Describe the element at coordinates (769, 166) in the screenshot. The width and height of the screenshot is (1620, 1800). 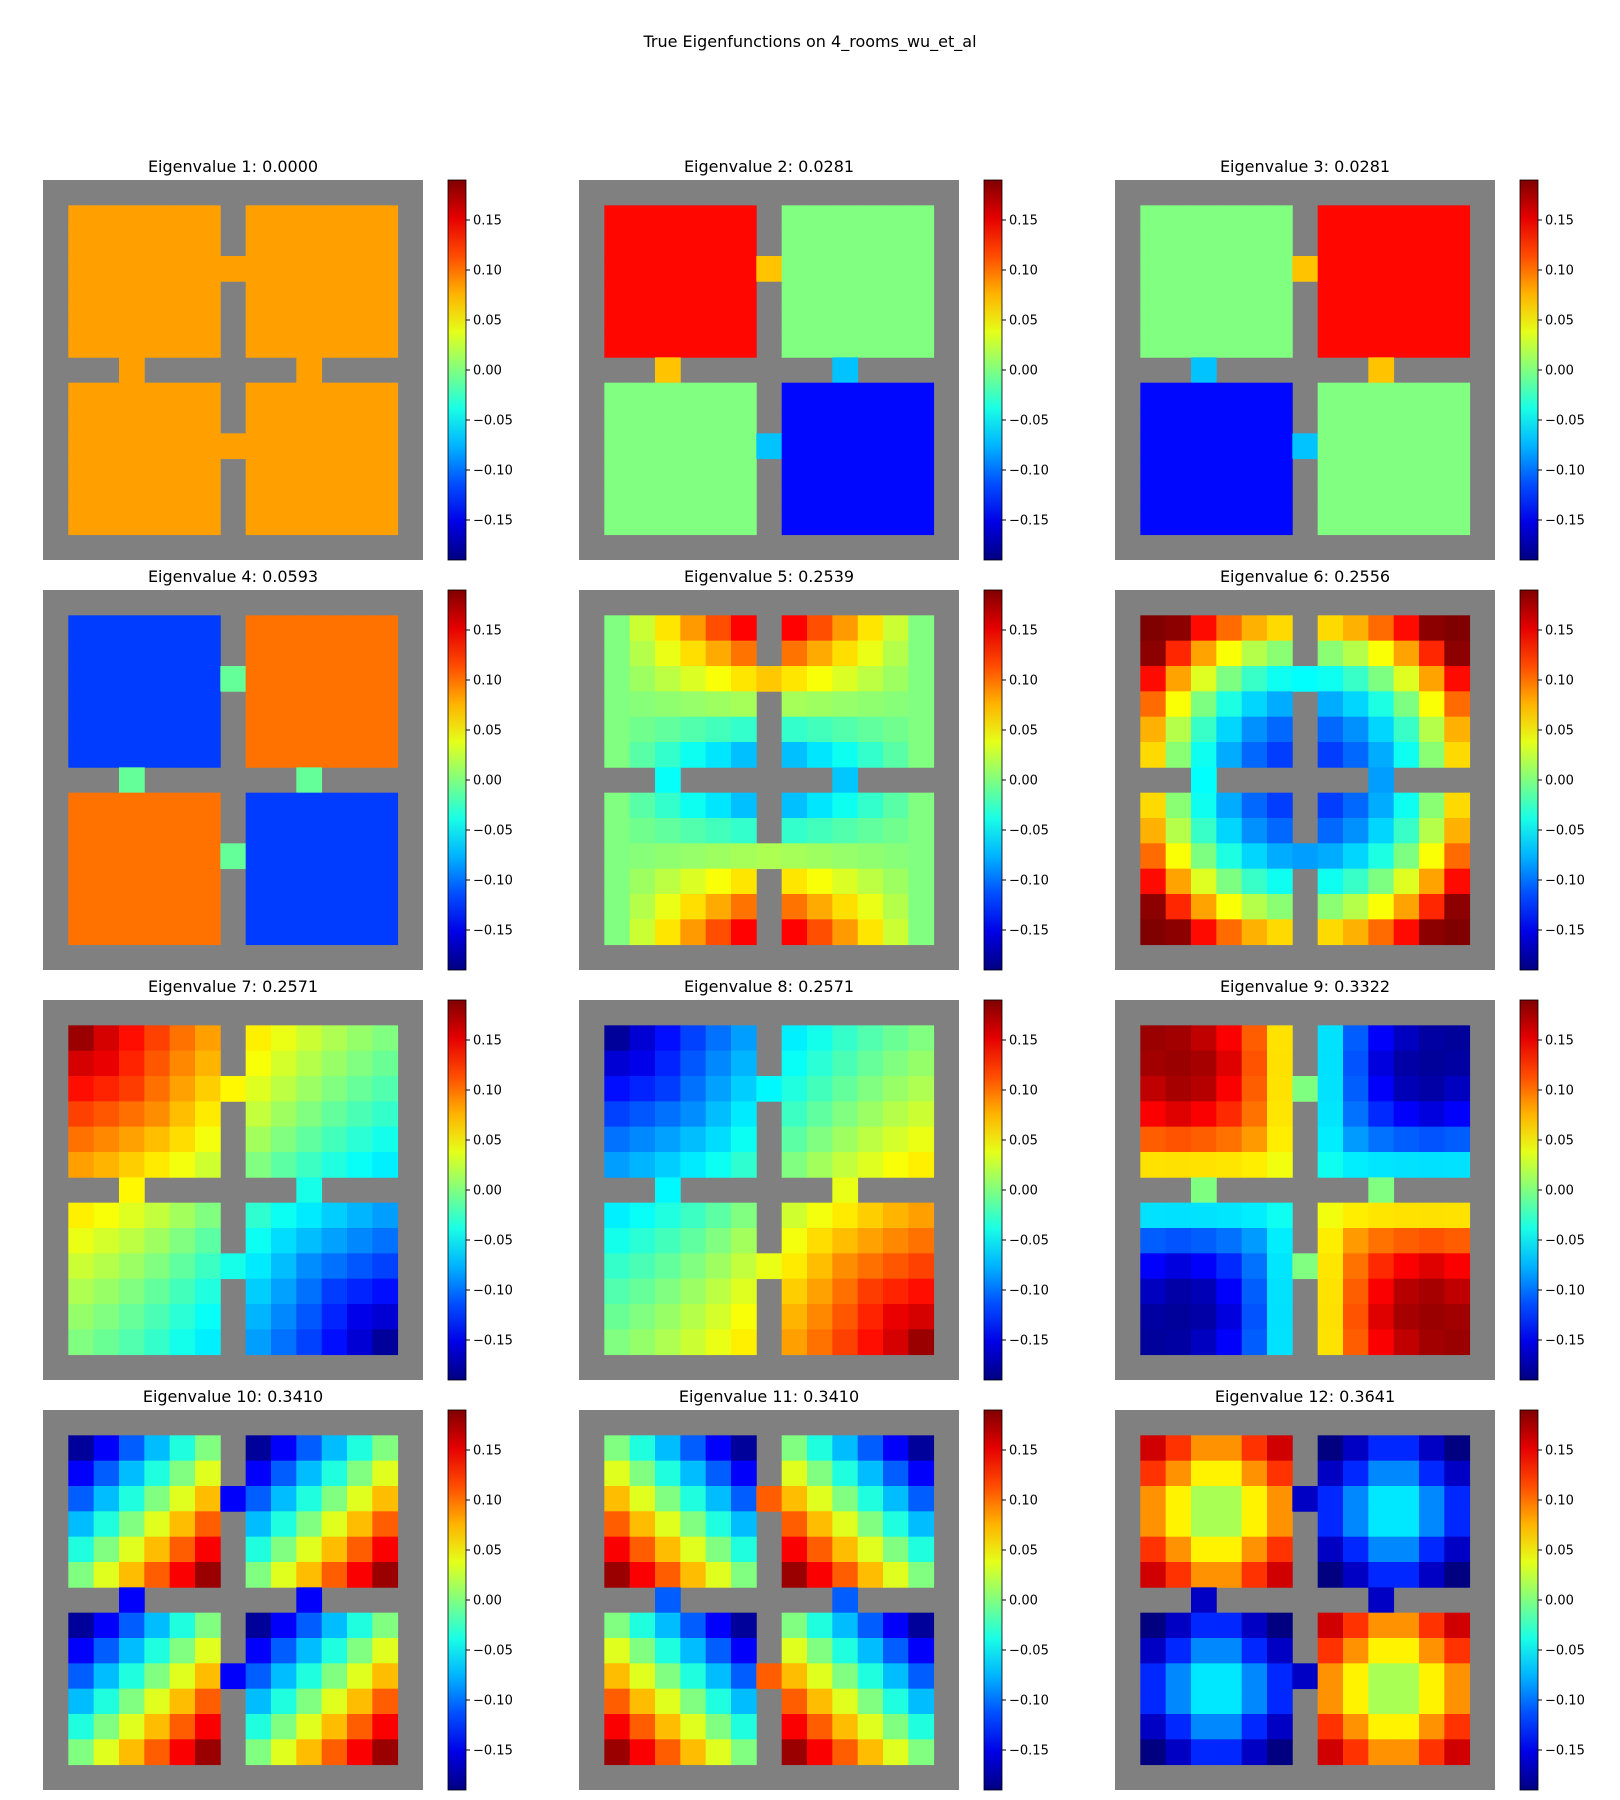
I see `panel-title-2: Eigenvalue 2: 0.0281` at that location.